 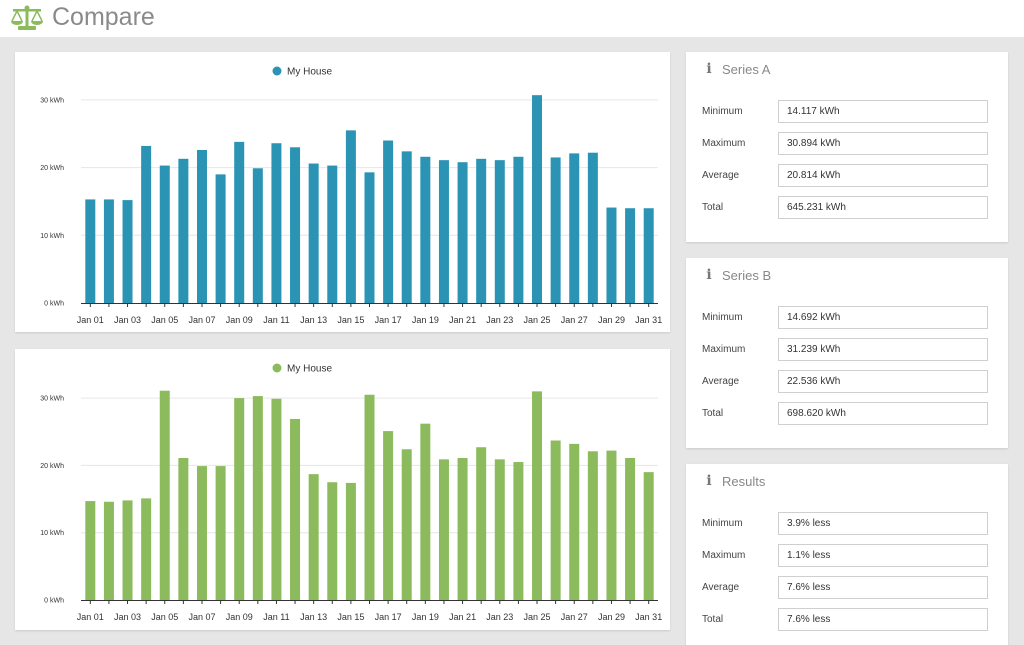 I want to click on x-tick-label: Jan 31, so click(x=648, y=617).